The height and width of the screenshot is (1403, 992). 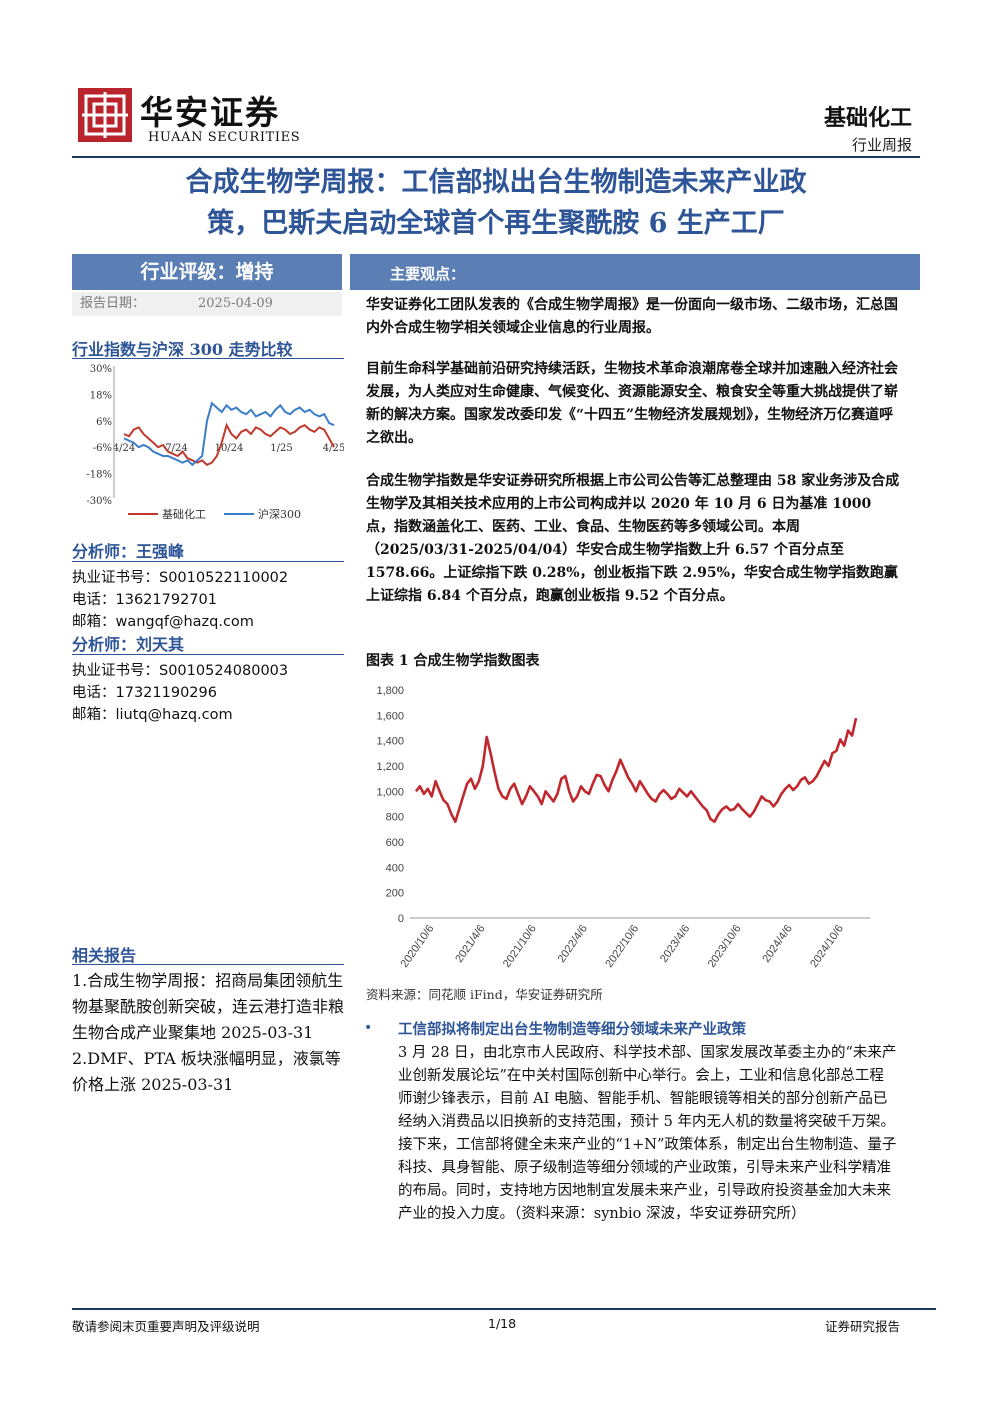 What do you see at coordinates (281, 448) in the screenshot?
I see `mini-x-tick-label: 1/25` at bounding box center [281, 448].